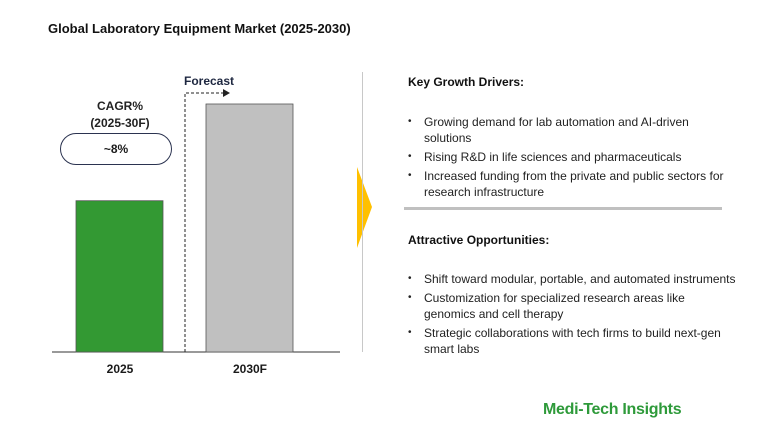 Image resolution: width=767 pixels, height=437 pixels. What do you see at coordinates (612, 409) in the screenshot?
I see `brand-logo: Medi-Tech Insights` at bounding box center [612, 409].